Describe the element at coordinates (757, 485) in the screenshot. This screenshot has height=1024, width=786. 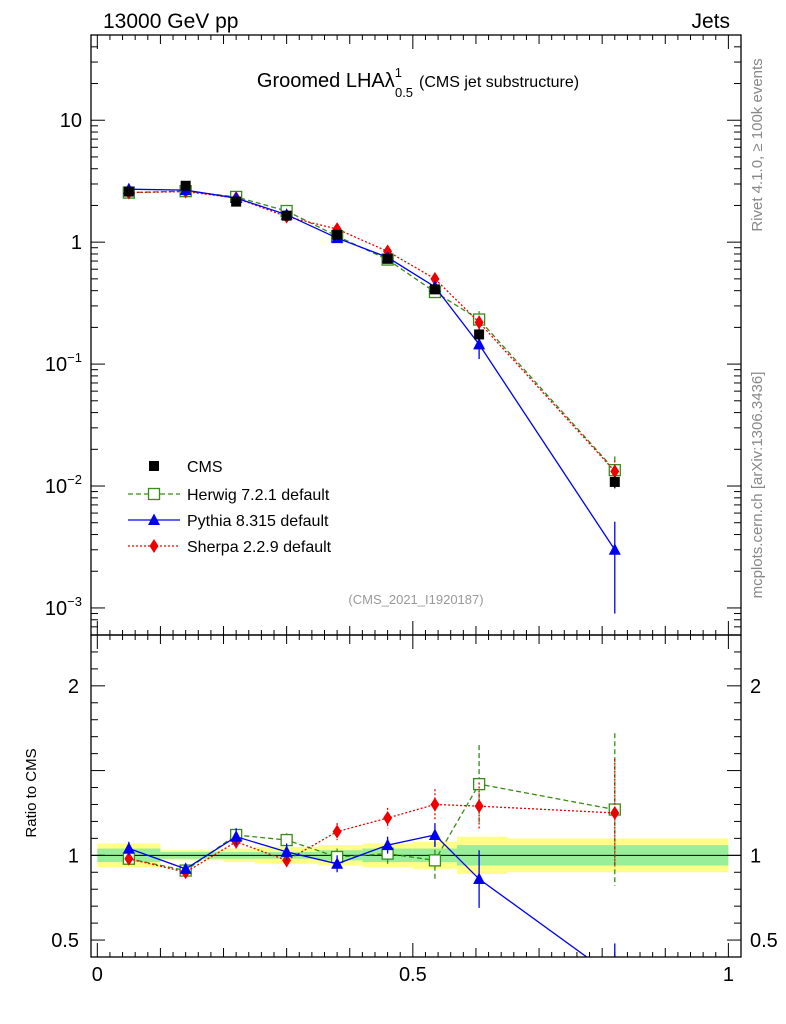
I see `mcplots-label: mcplots.cern.ch [arXiv:1306.3436]` at that location.